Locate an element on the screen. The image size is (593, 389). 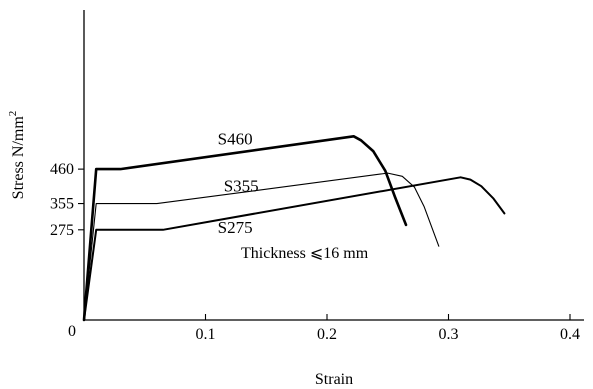
series-label-s275: S275 is located at coordinates (235, 227).